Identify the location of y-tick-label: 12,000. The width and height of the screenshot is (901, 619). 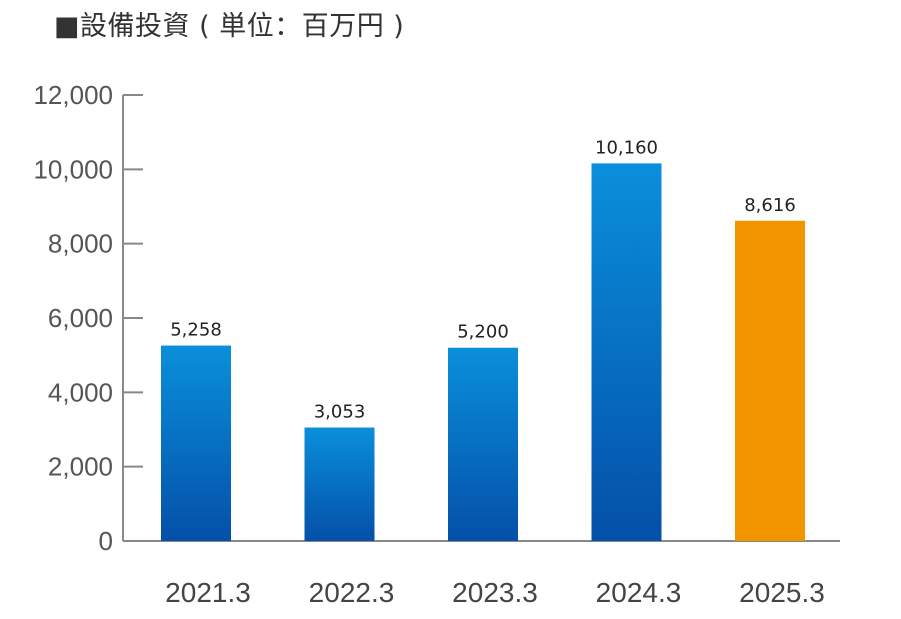
(73, 95).